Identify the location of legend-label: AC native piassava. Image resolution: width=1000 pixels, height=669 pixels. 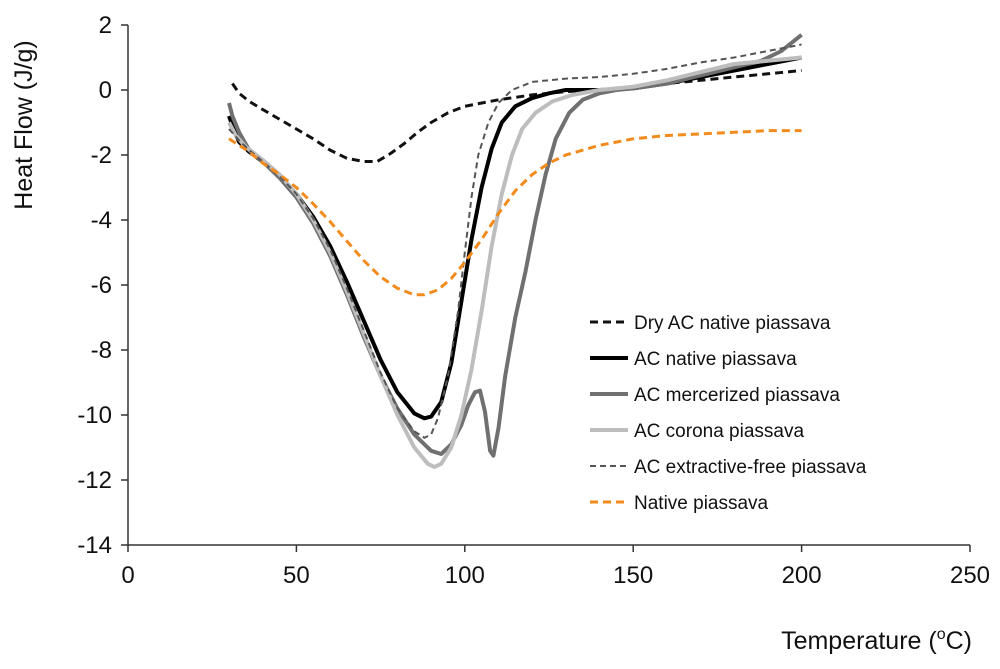
(715, 359).